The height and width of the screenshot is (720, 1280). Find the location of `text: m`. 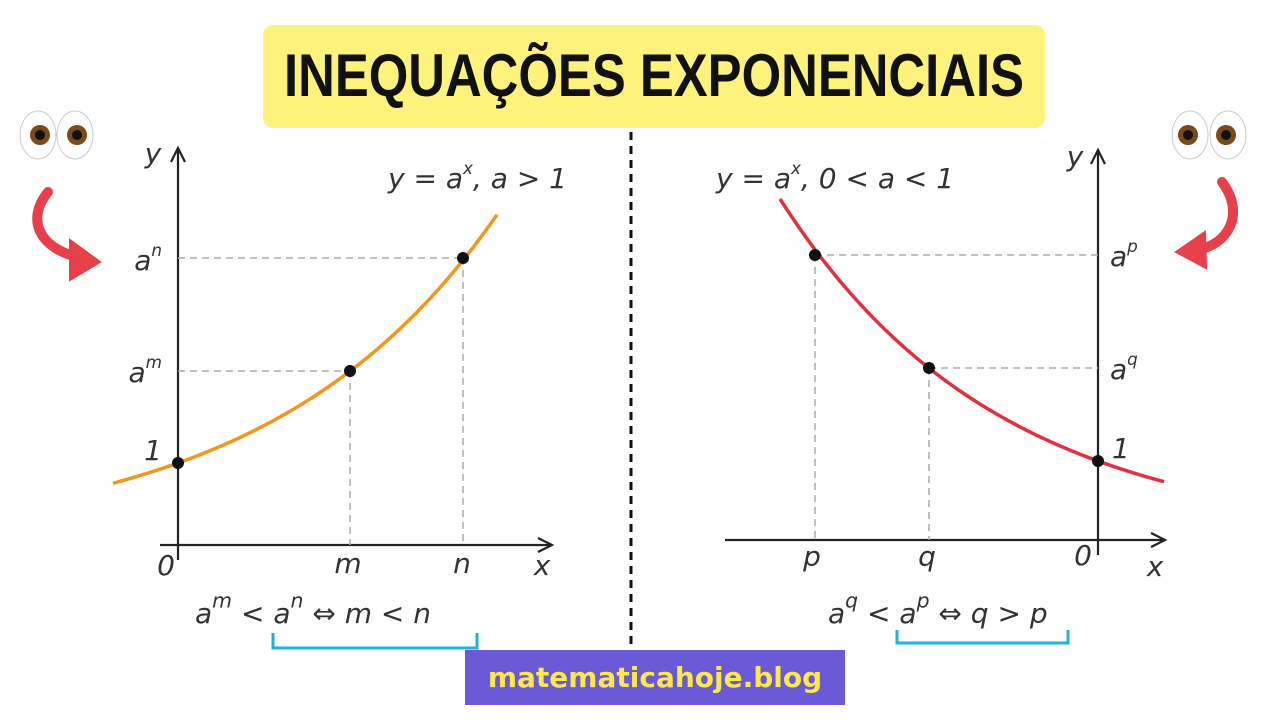

text: m is located at coordinates (358, 613).